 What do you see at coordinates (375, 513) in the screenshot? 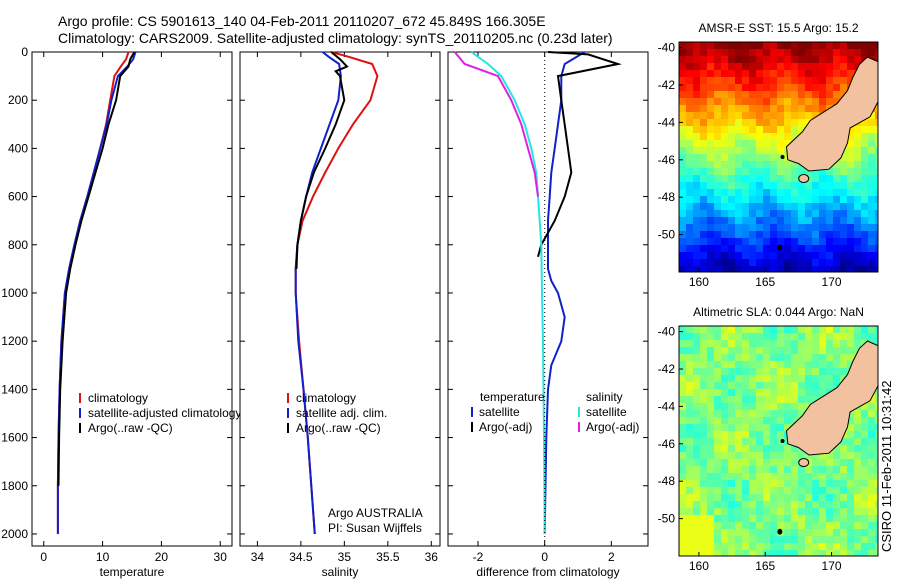
I see `credit-annotation: Argo AUSTRALIA` at bounding box center [375, 513].